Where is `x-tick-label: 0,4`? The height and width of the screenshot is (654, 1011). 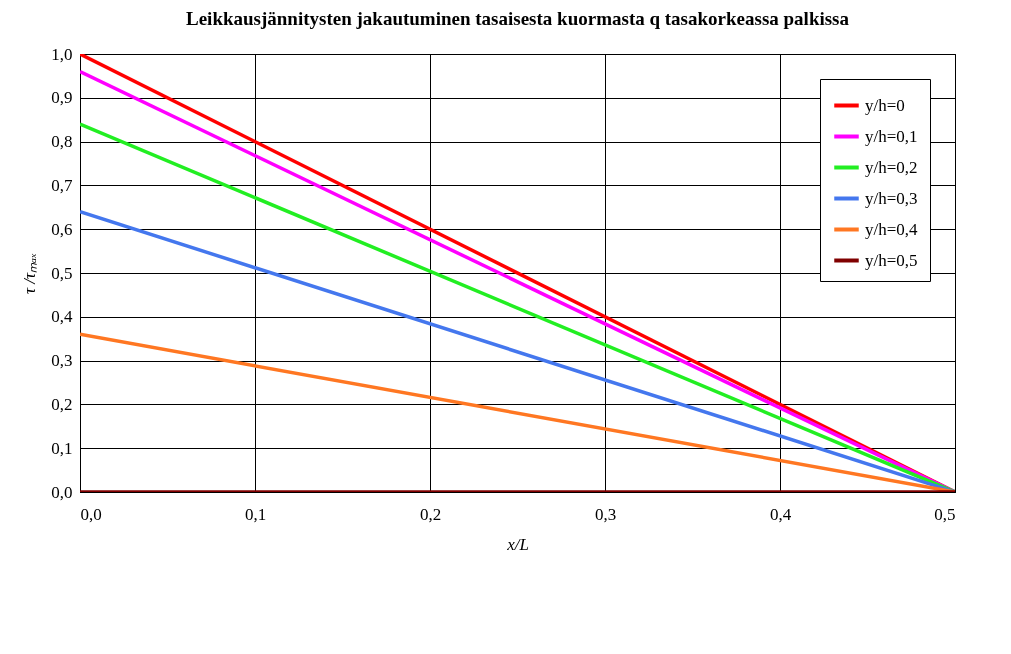
x-tick-label: 0,4 is located at coordinates (780, 514).